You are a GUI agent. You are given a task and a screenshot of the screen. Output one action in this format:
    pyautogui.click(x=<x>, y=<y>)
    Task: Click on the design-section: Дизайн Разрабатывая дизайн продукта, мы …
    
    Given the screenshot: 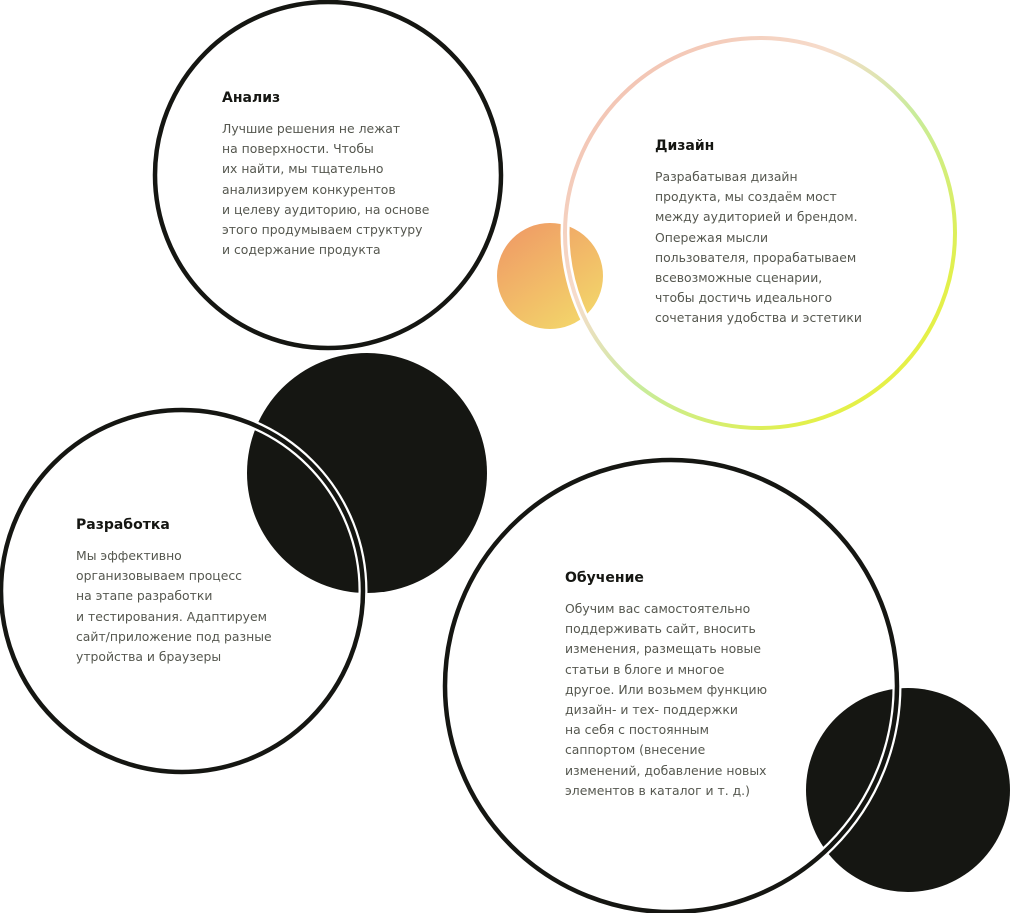 What is the action you would take?
    pyautogui.click(x=758, y=233)
    